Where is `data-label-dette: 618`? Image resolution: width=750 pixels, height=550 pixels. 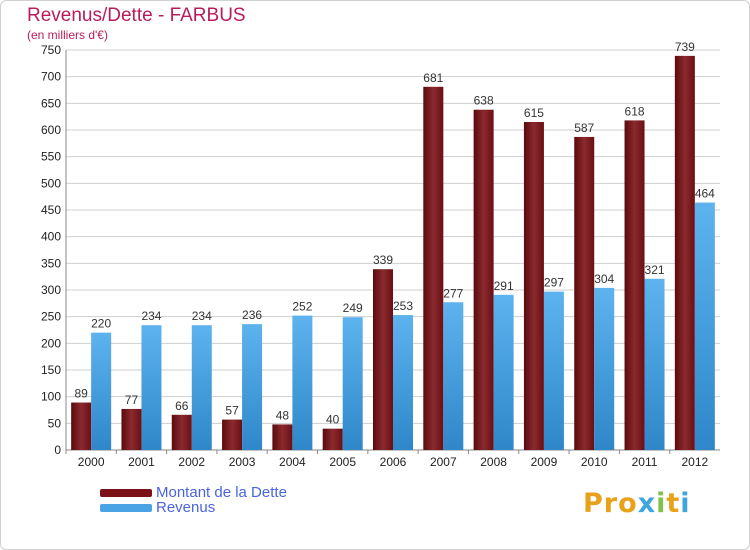 data-label-dette: 618 is located at coordinates (635, 111).